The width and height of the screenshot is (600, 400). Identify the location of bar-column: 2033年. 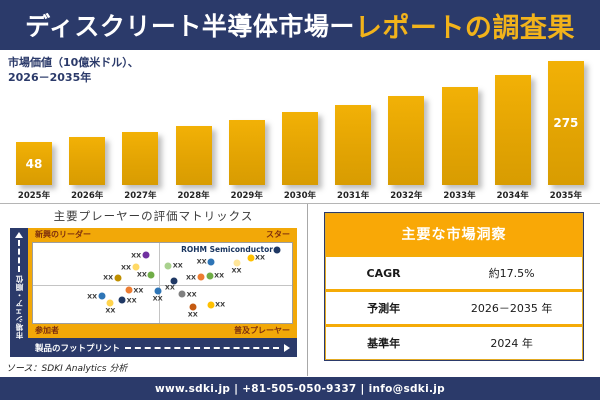
(460, 144).